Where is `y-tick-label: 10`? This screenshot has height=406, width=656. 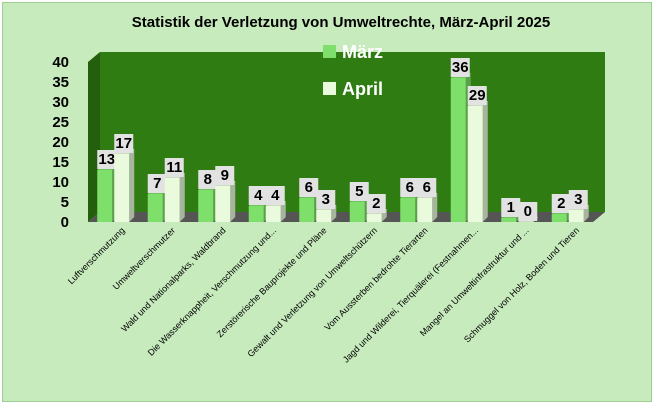 y-tick-label: 10 is located at coordinates (60, 182).